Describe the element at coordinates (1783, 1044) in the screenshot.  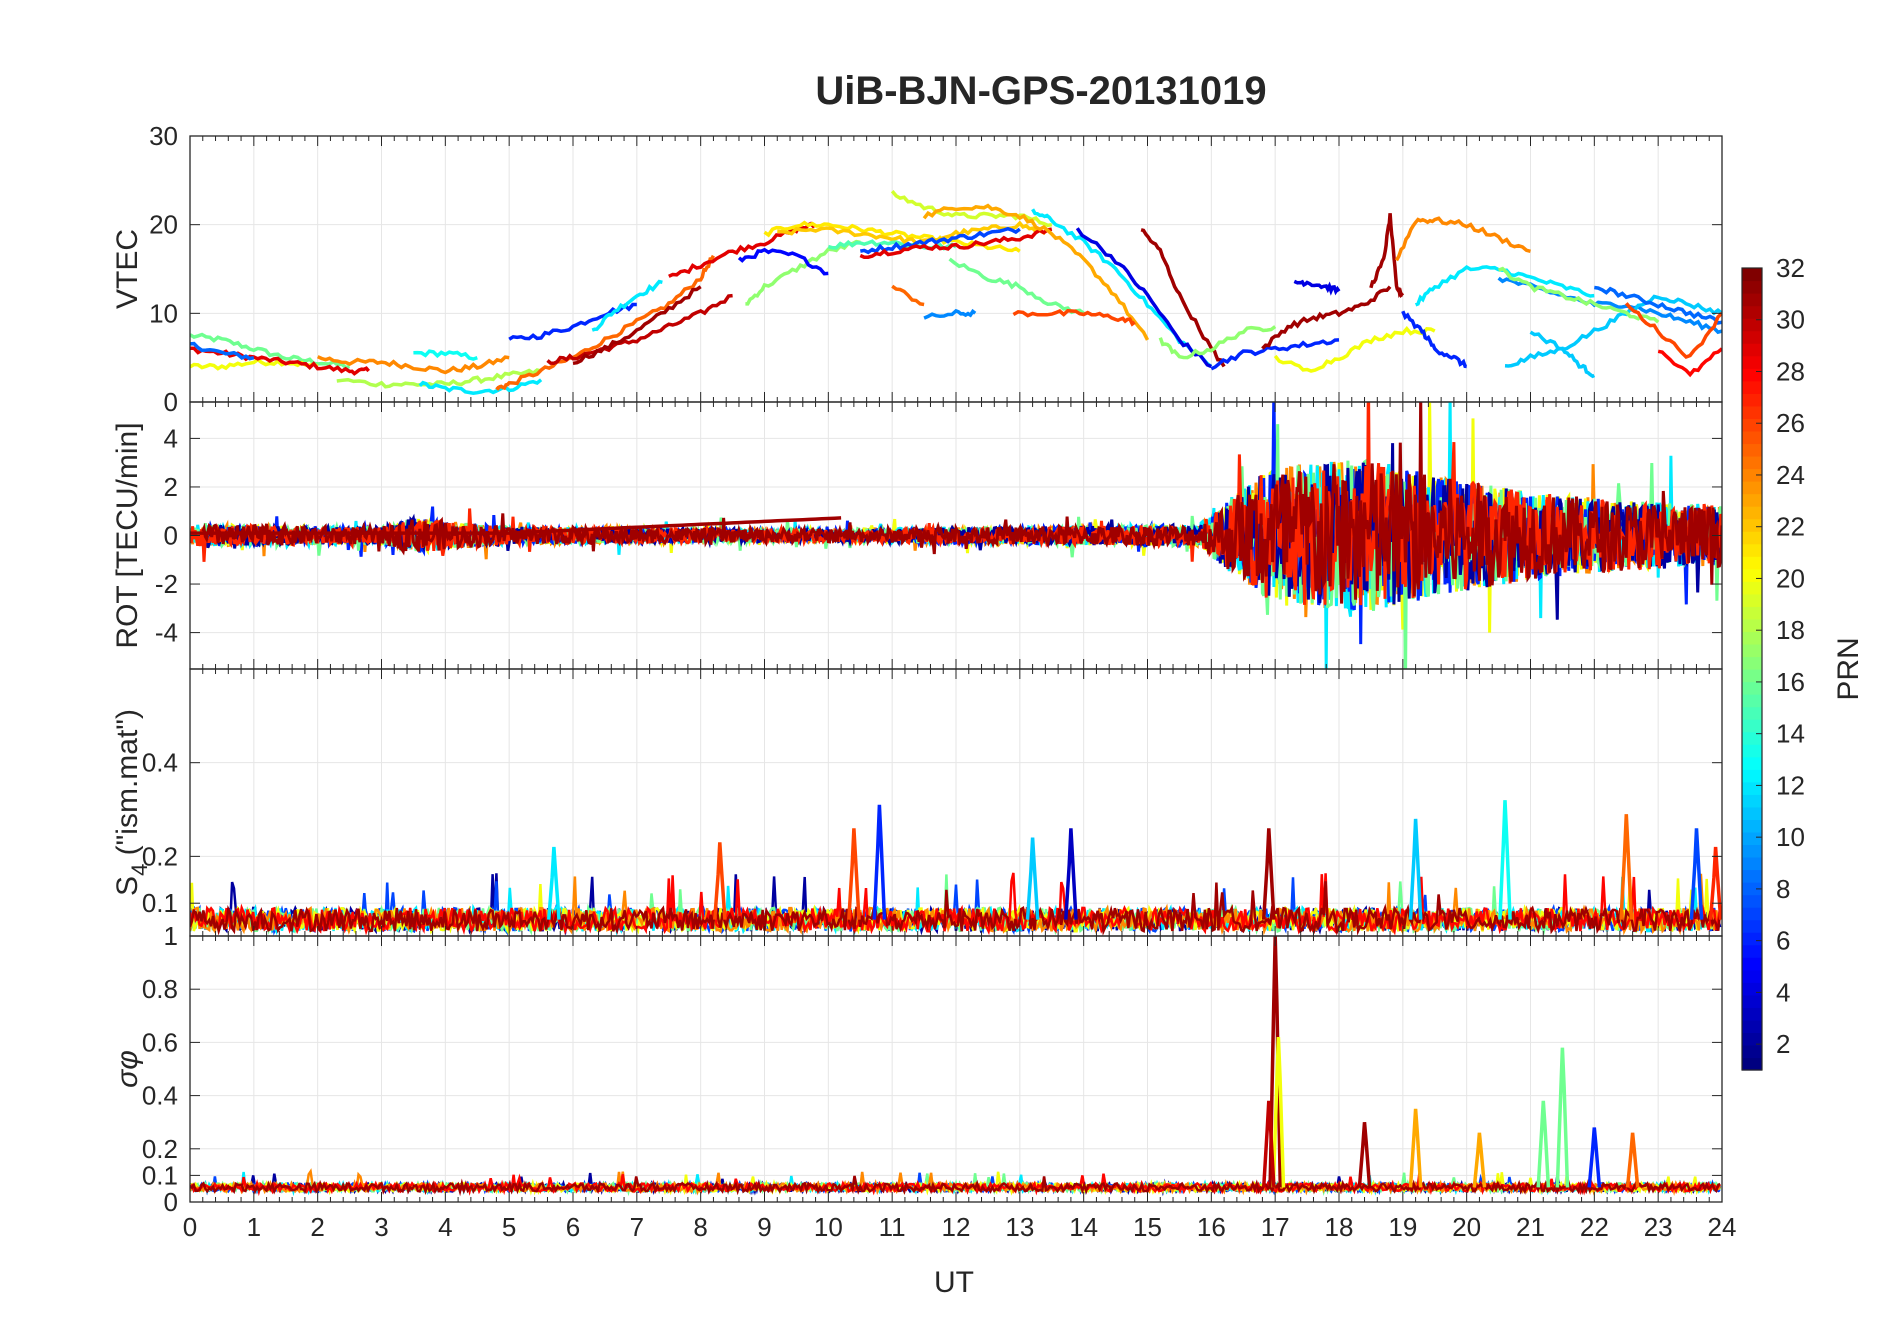
I see `colorbar-tick-label: 2` at that location.